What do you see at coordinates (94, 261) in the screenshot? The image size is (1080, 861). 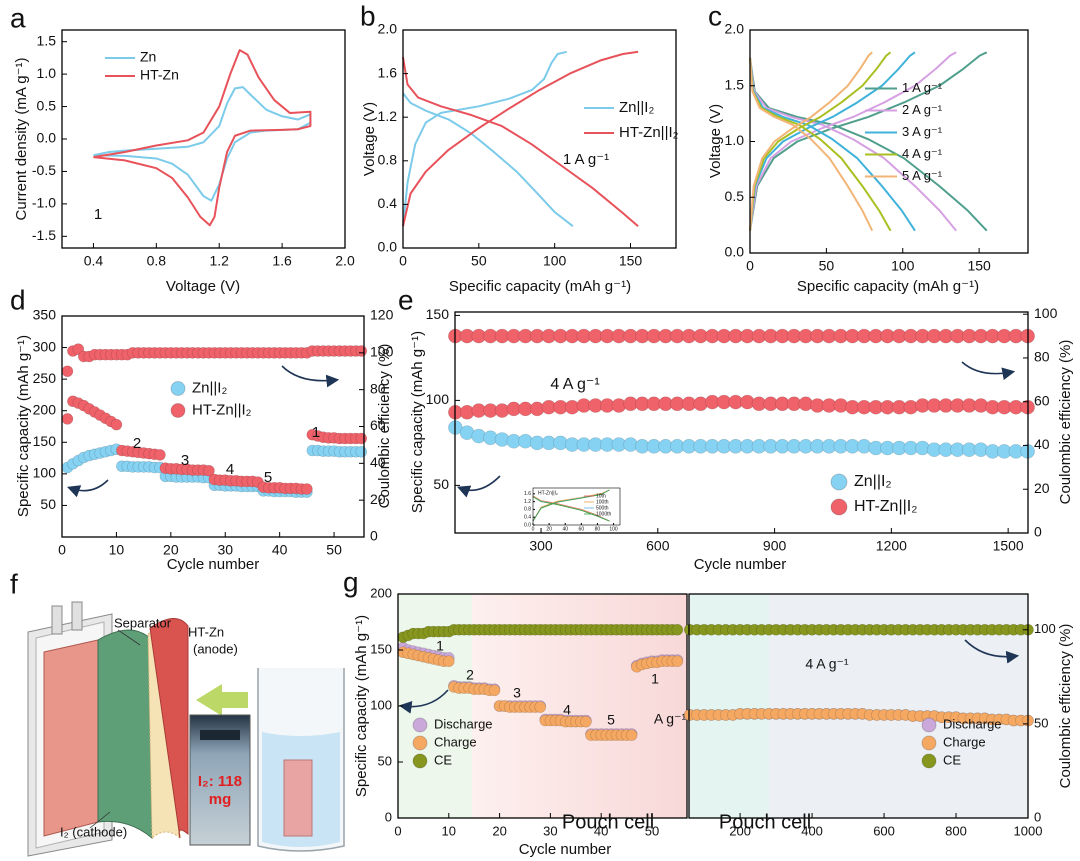 I see `x-tick-label: 0.4` at bounding box center [94, 261].